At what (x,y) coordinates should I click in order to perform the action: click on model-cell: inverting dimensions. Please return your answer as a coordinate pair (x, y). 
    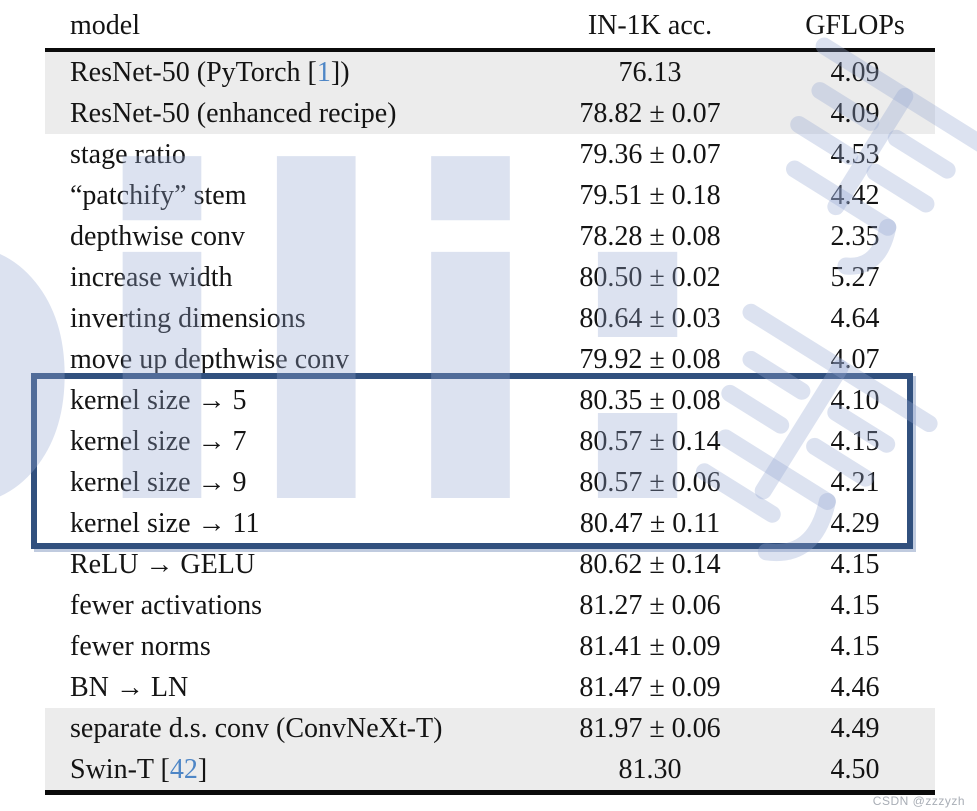
    Looking at the image, I should click on (285, 318).